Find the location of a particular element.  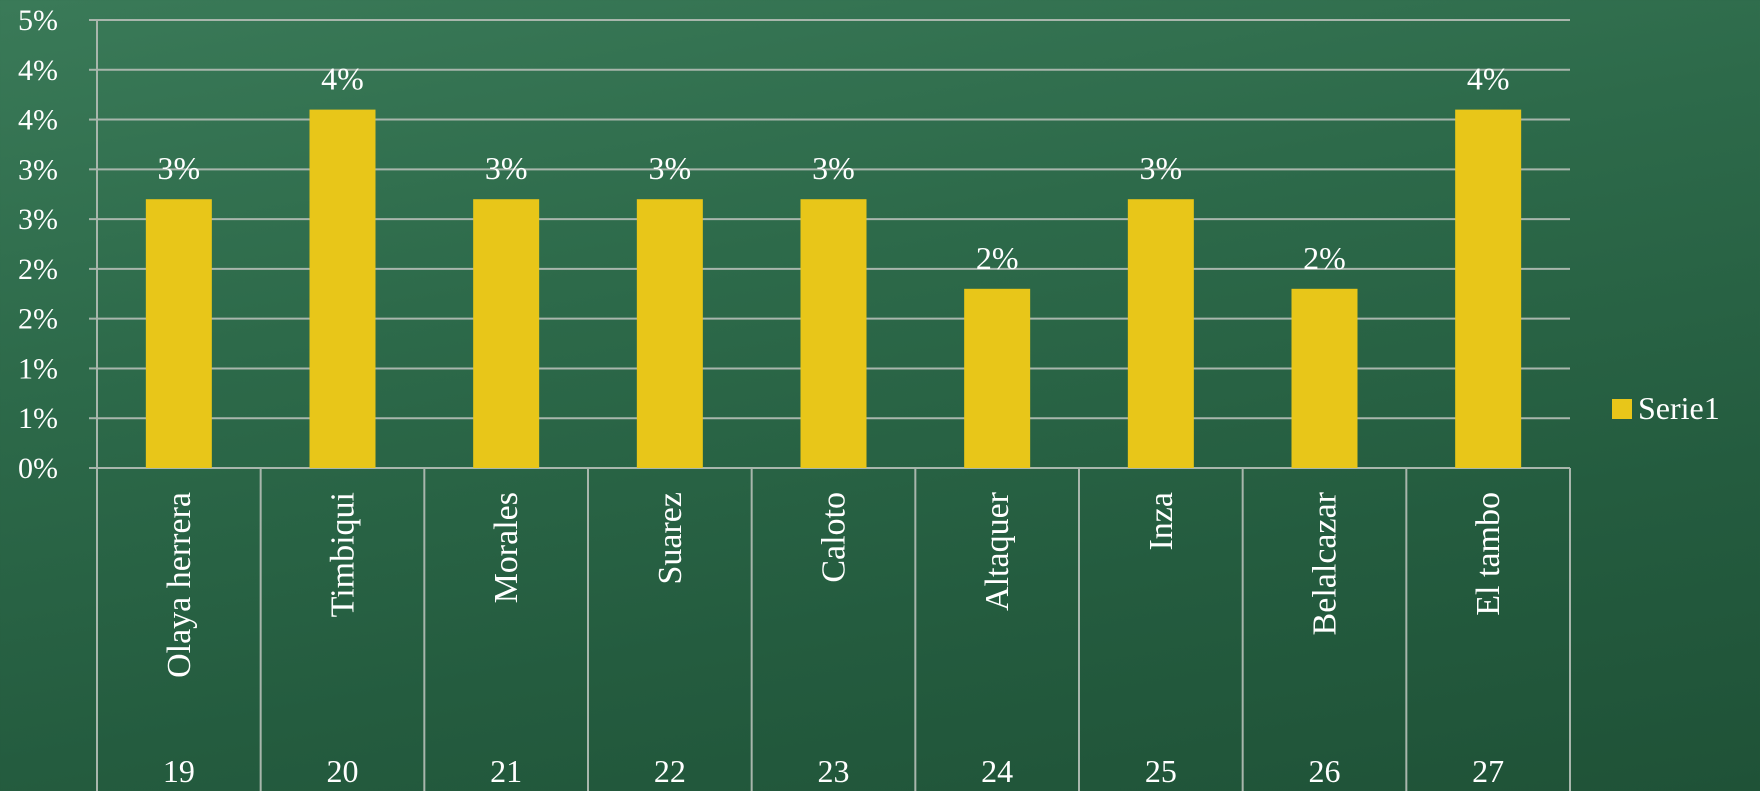

category-label: Suarez is located at coordinates (670, 538).